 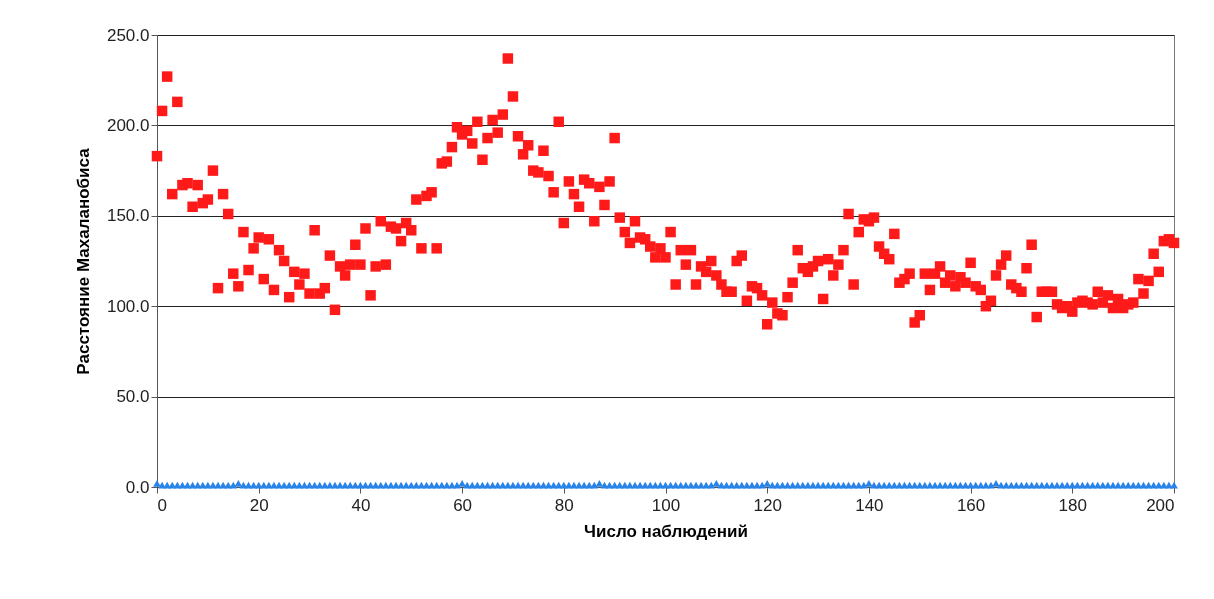 What do you see at coordinates (128, 35) in the screenshot?
I see `y-tick-label: 250.0` at bounding box center [128, 35].